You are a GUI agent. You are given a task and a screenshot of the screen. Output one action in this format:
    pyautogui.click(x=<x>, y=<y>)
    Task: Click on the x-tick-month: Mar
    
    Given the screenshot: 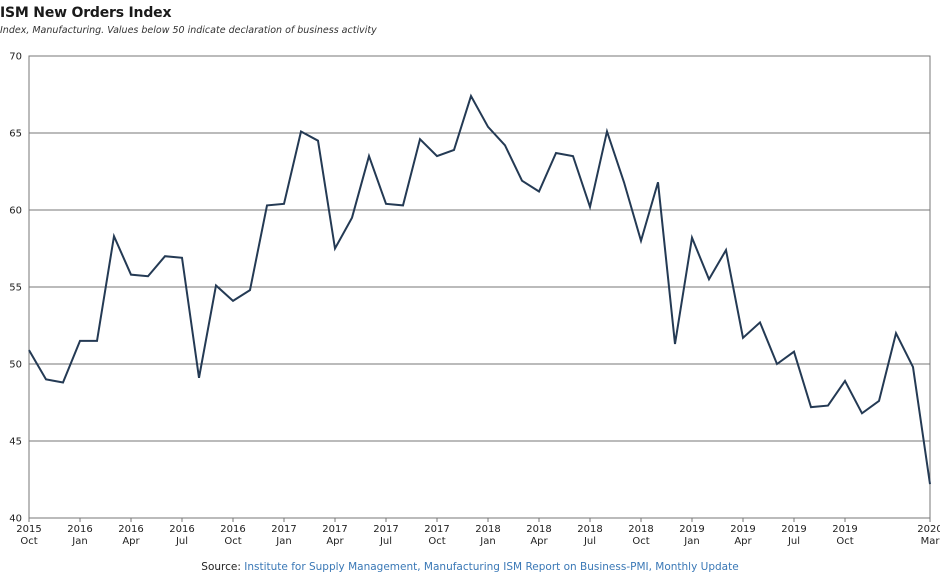 What is the action you would take?
    pyautogui.click(x=930, y=541)
    